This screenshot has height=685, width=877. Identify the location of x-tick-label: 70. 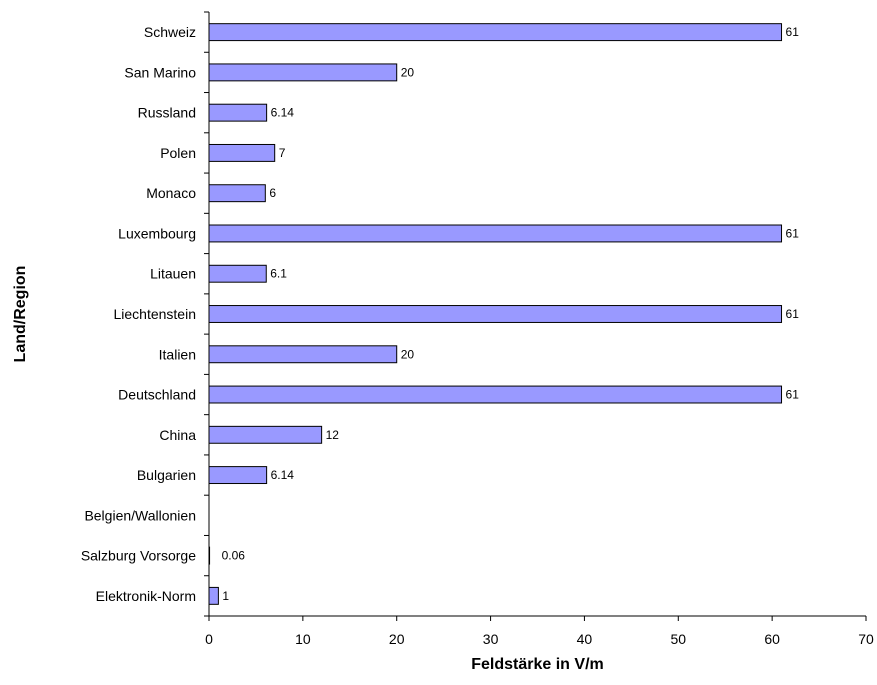
(866, 639).